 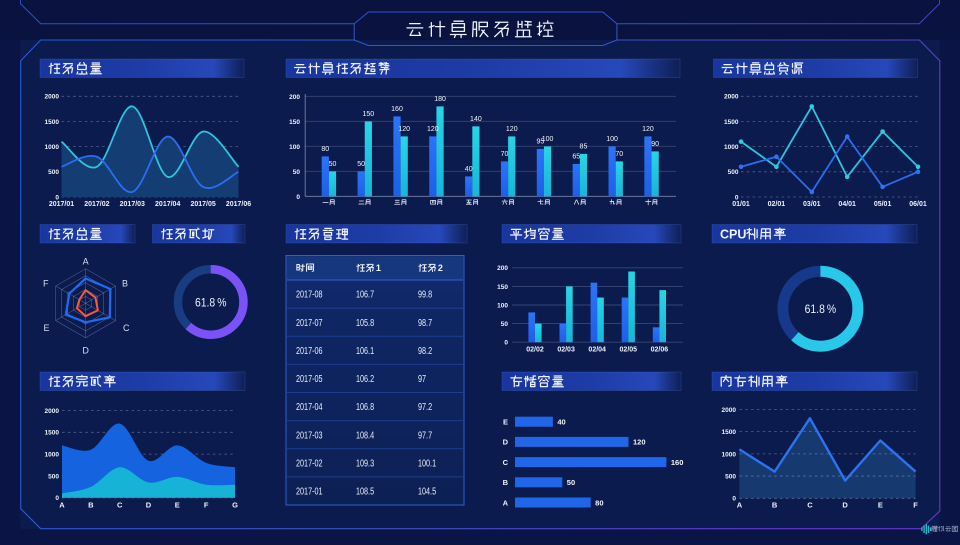 I want to click on svg-text: 105.8, so click(x=365, y=323).